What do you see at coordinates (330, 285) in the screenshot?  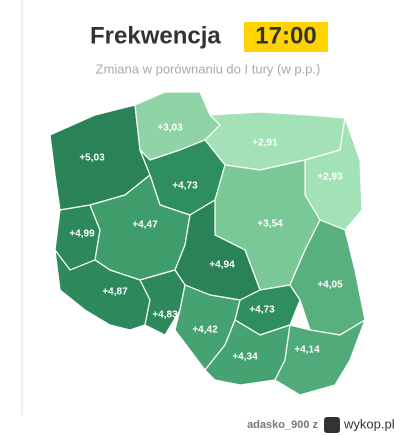 I see `region-label: +4,05` at bounding box center [330, 285].